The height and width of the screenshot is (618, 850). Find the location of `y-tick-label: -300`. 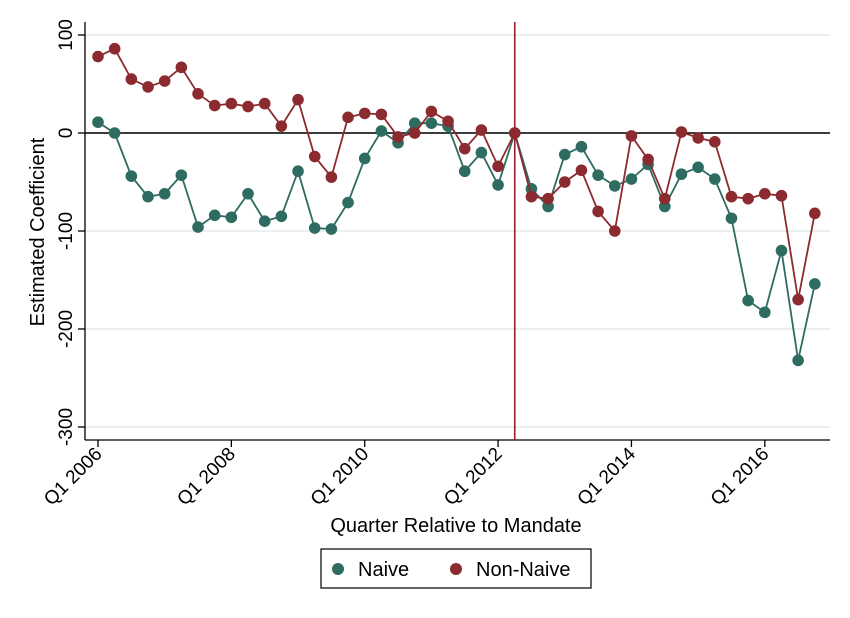

y-tick-label: -300 is located at coordinates (66, 427).